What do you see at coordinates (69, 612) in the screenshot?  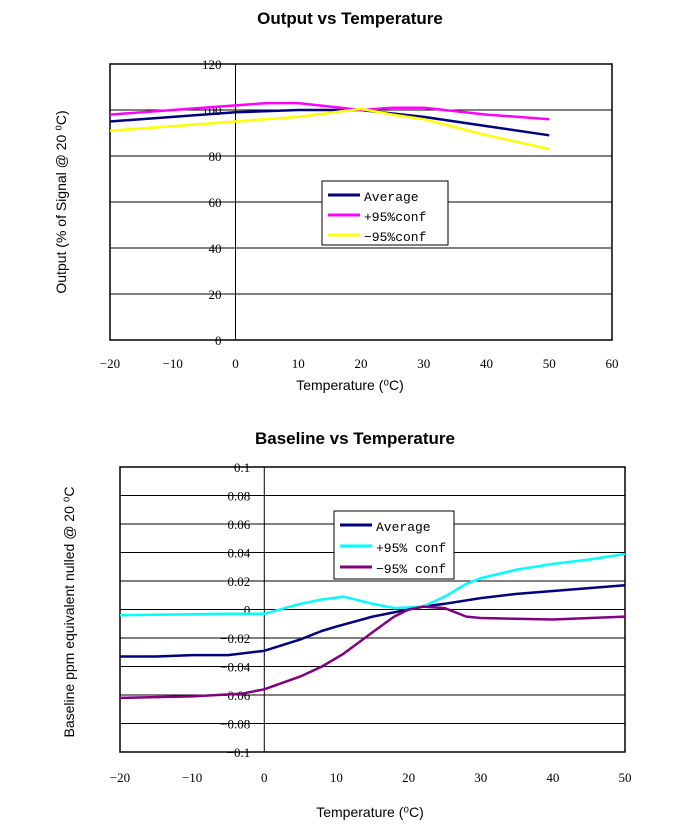 I see `y-axis-label: Baseline ppm equivalent nulled @ 20 ⁰C` at bounding box center [69, 612].